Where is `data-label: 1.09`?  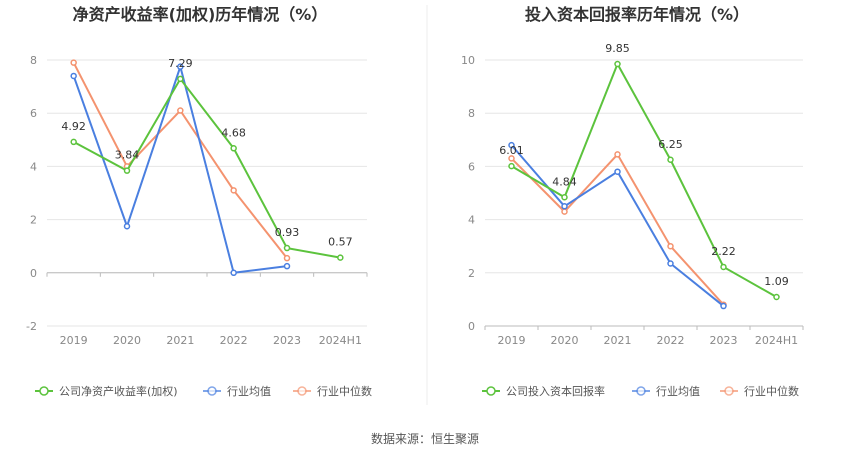 data-label: 1.09 is located at coordinates (776, 281).